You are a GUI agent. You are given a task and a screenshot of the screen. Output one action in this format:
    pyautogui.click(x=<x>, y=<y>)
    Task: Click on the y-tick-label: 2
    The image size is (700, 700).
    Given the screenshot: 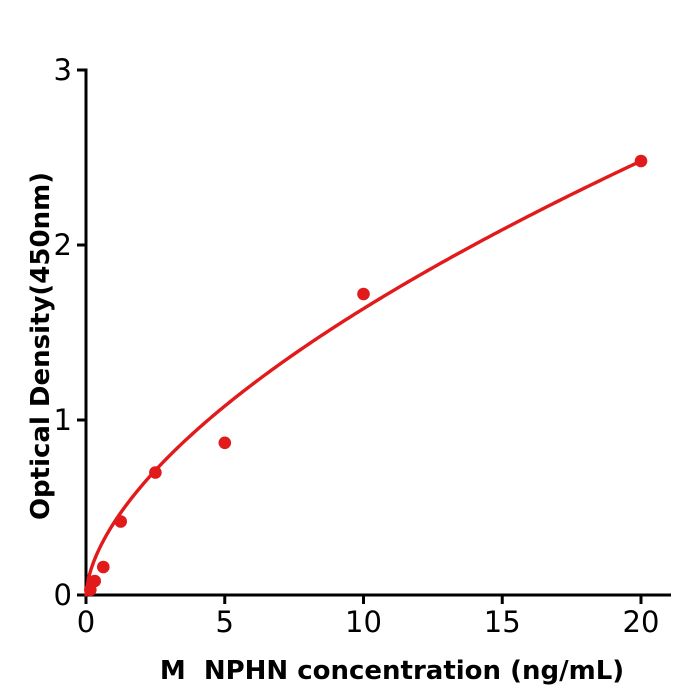 What is the action you would take?
    pyautogui.click(x=63, y=245)
    